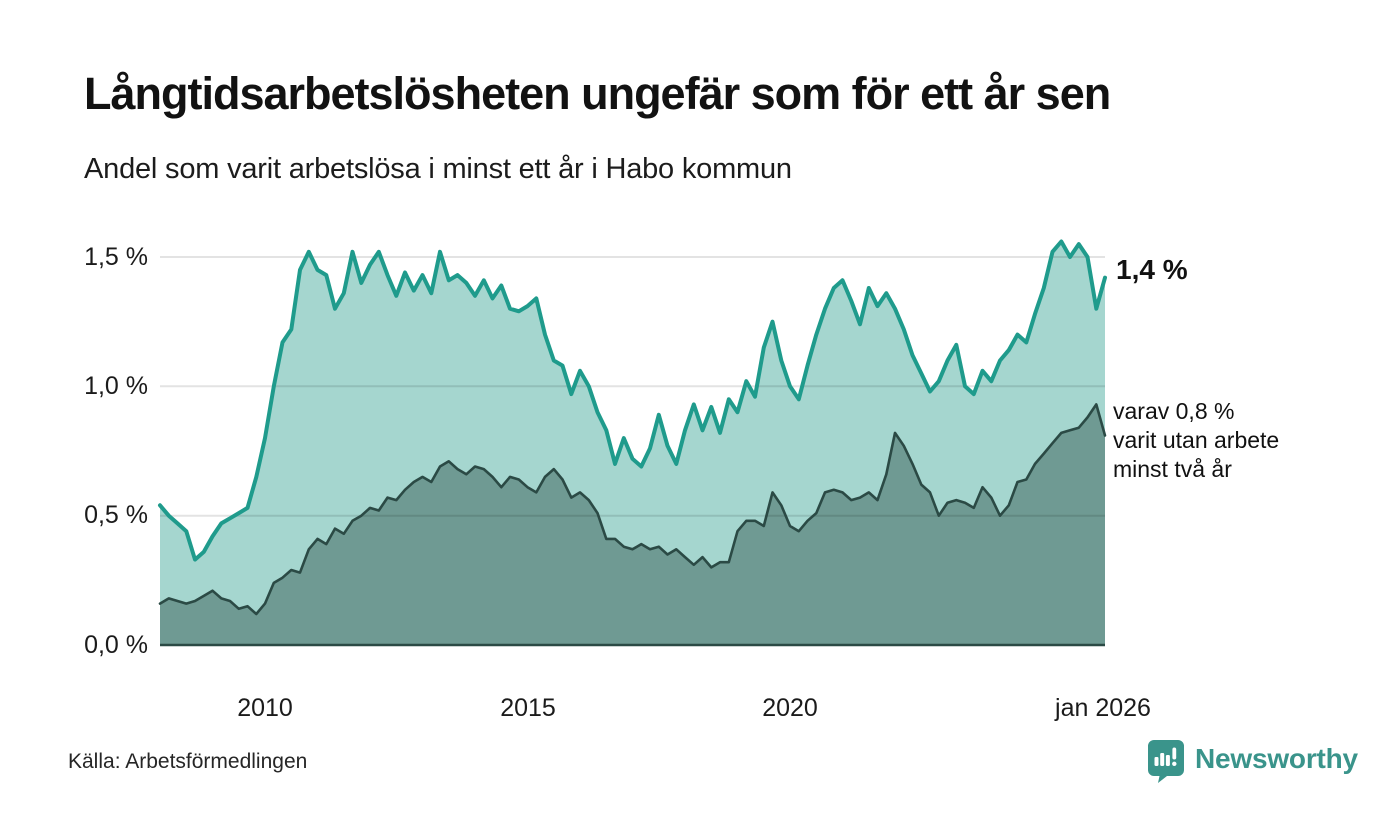 The width and height of the screenshot is (1400, 840). I want to click on y-tick-label: 1,0 %, so click(116, 386).